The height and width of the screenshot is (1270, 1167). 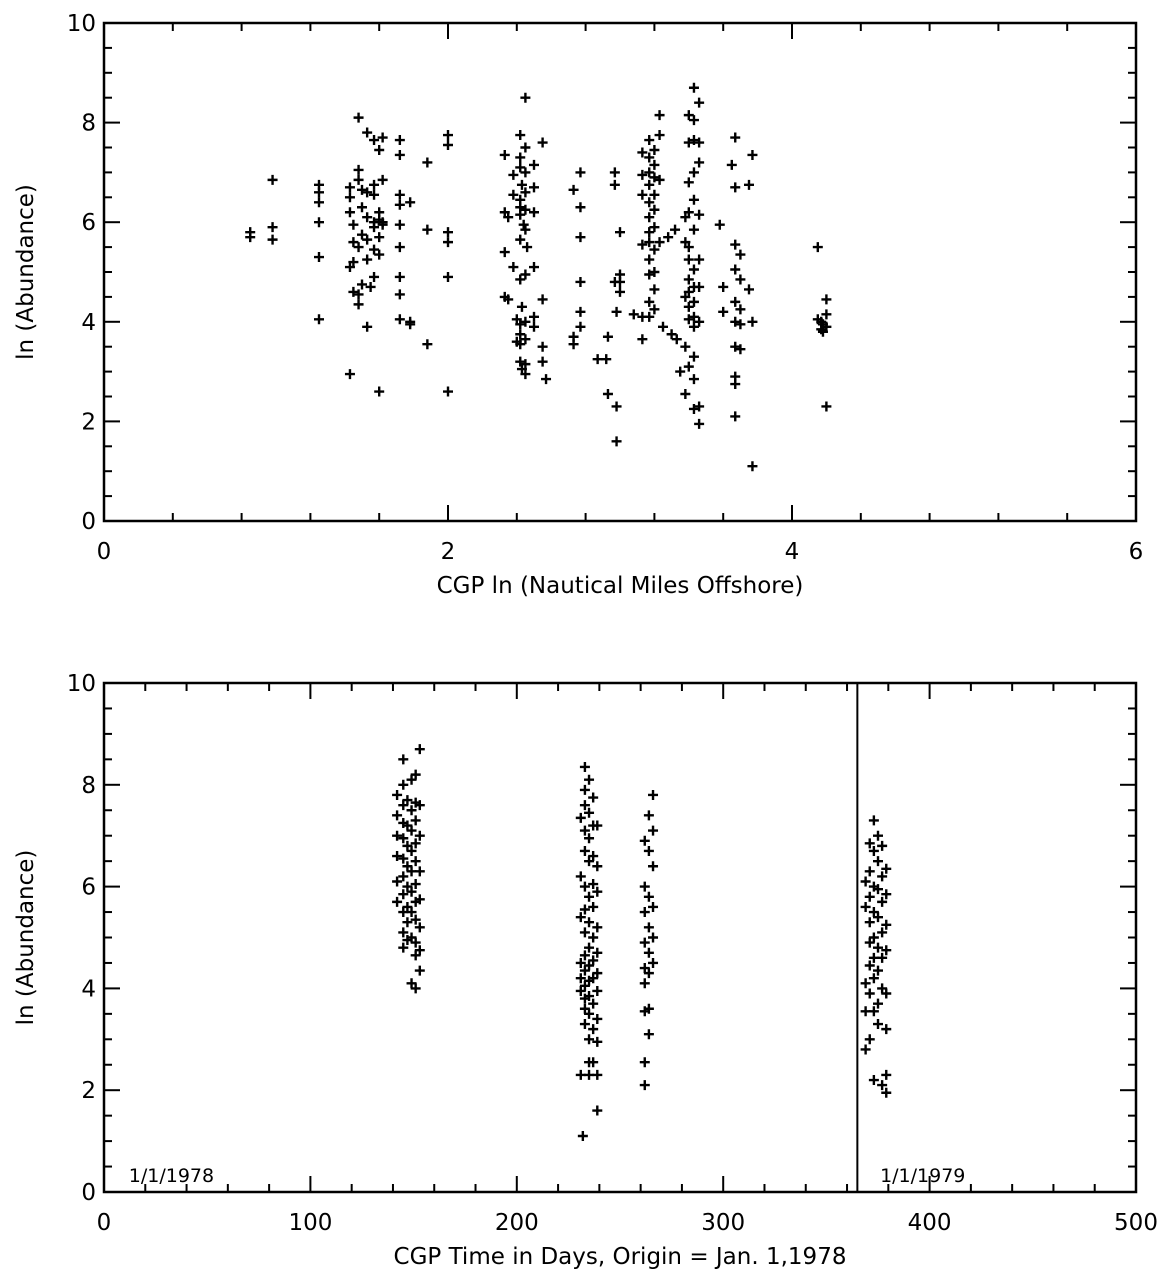 I want to click on y-tick-label: 2, so click(x=88, y=1091).